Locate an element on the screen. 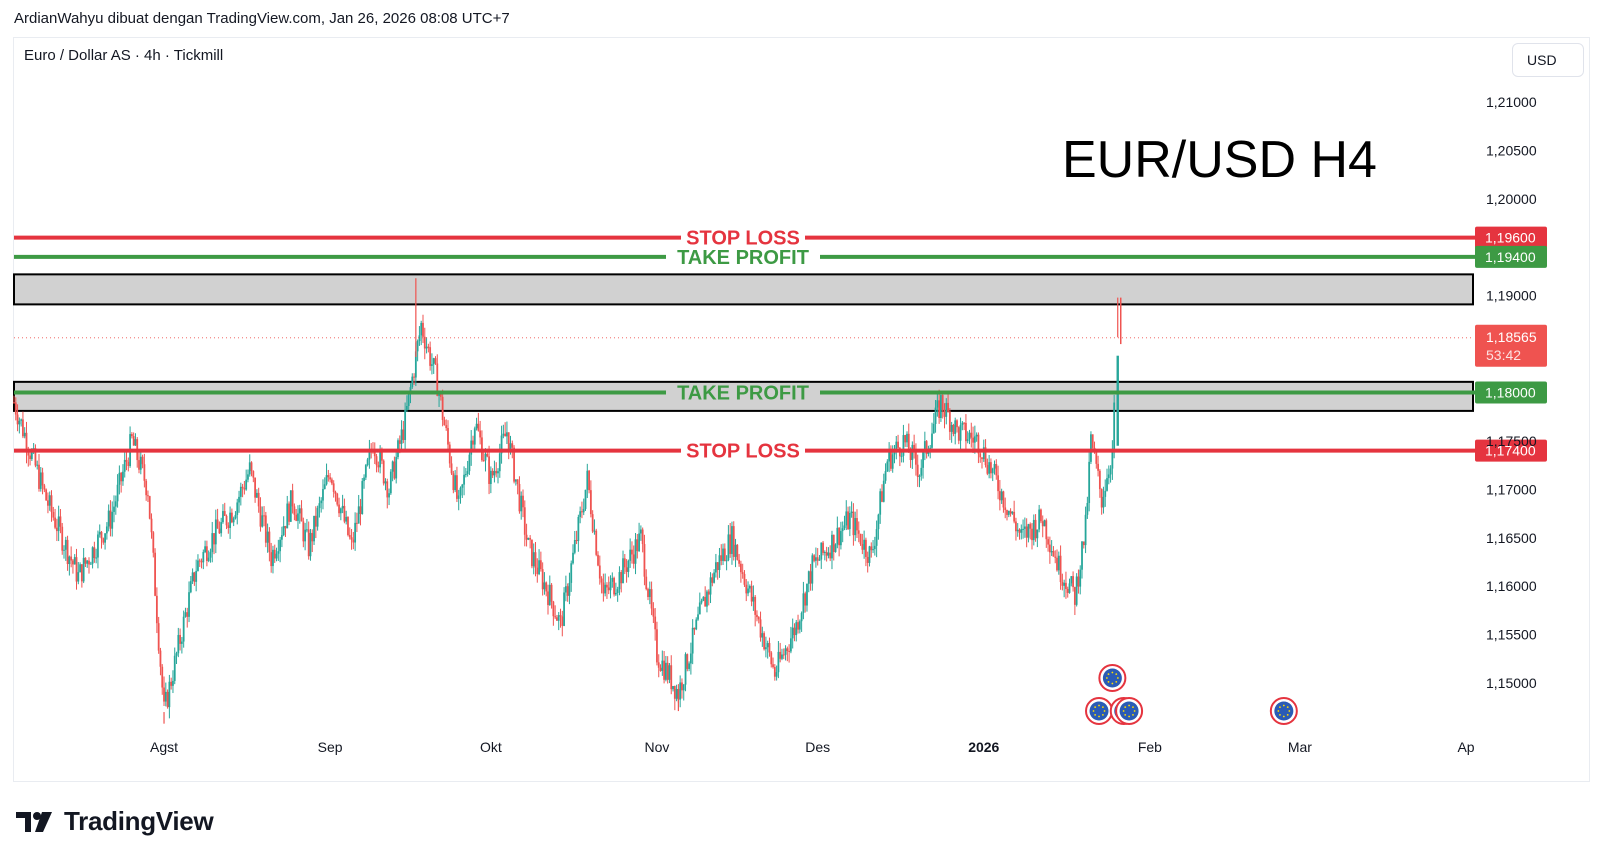  level-label: STOP LOSS is located at coordinates (743, 452).